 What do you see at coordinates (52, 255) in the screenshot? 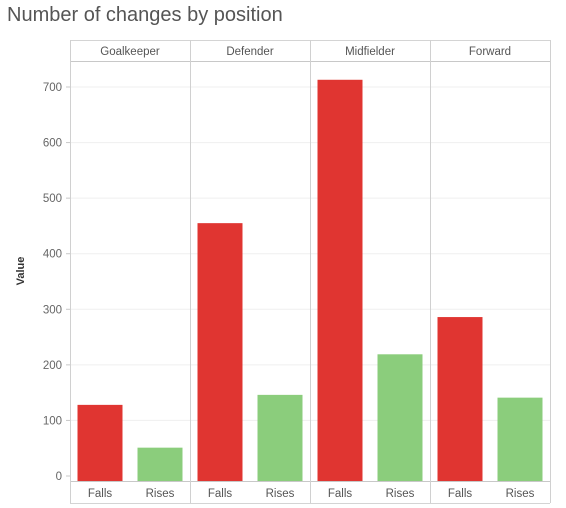
I see `y-tick-label: 400` at bounding box center [52, 255].